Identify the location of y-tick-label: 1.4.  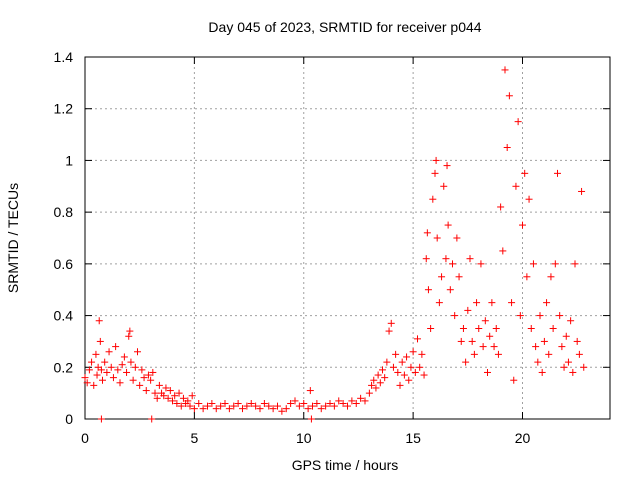
(64, 57).